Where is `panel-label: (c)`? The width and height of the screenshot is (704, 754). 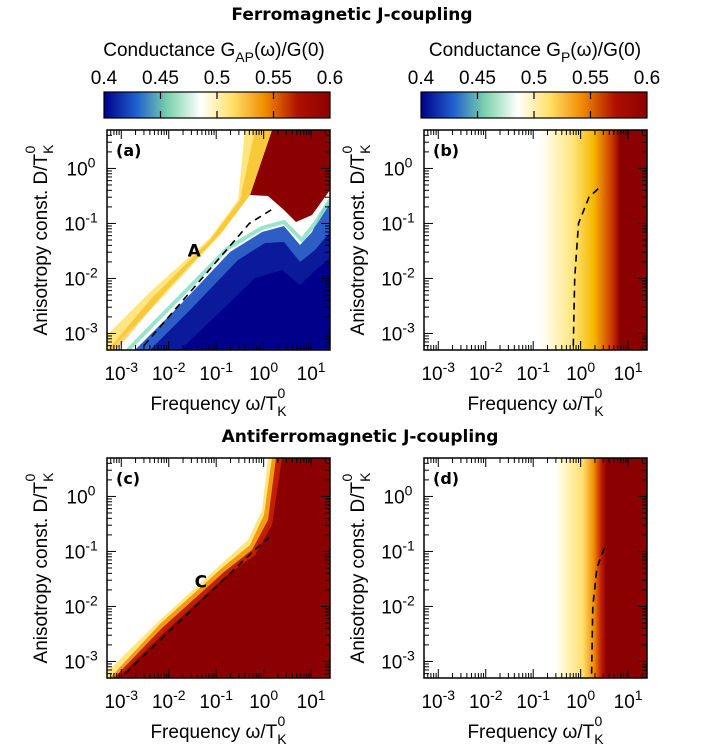
panel-label: (c) is located at coordinates (128, 478).